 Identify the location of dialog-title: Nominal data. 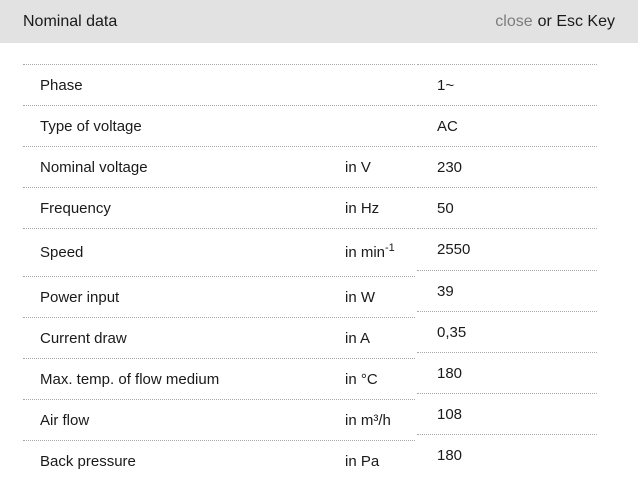
(70, 21).